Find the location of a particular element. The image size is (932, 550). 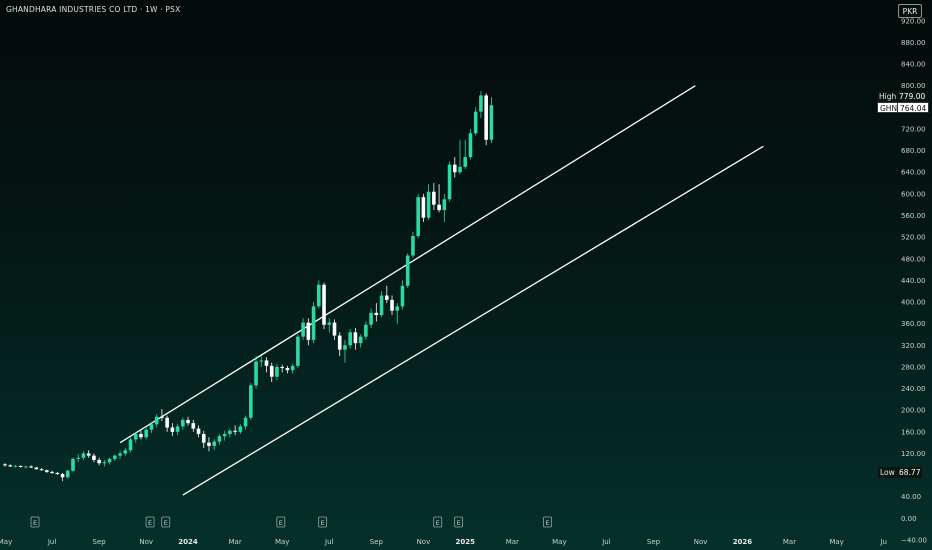

y-tick-label: 400.00 is located at coordinates (913, 303).